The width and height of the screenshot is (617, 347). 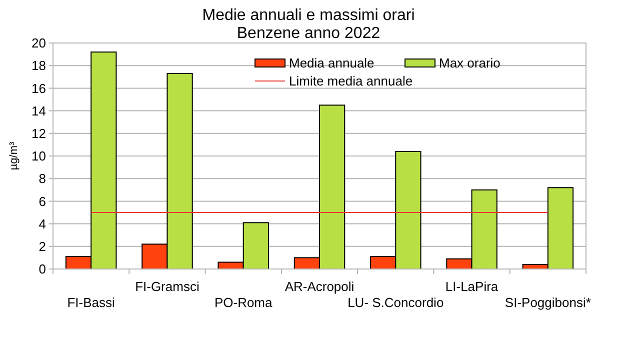 What do you see at coordinates (319, 286) in the screenshot?
I see `x-tick-label: AR-Acropoli` at bounding box center [319, 286].